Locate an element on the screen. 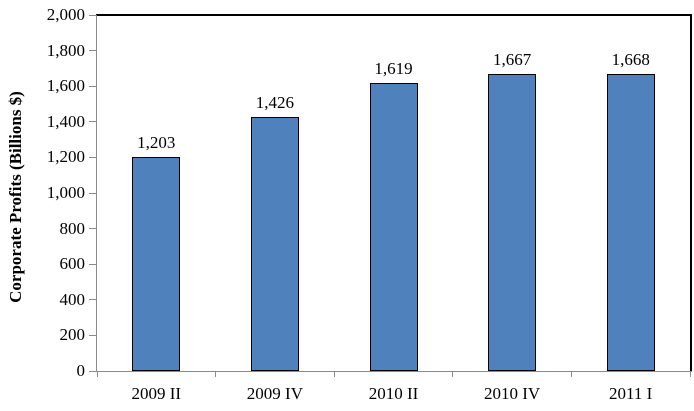 This screenshot has height=411, width=694. bar-2009-ii is located at coordinates (156, 263).